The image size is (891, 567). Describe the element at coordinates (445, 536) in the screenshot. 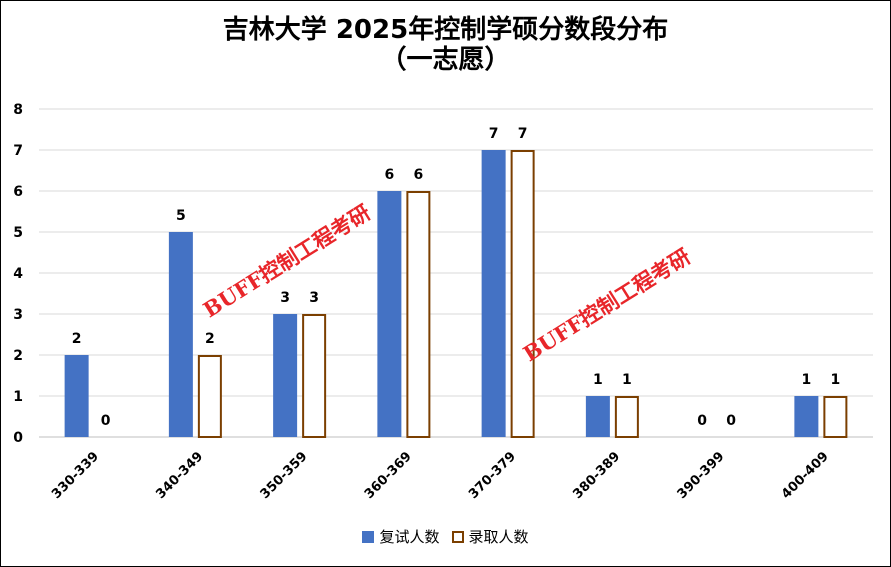

I see `chart-legend: 复试人数 录取人数` at that location.